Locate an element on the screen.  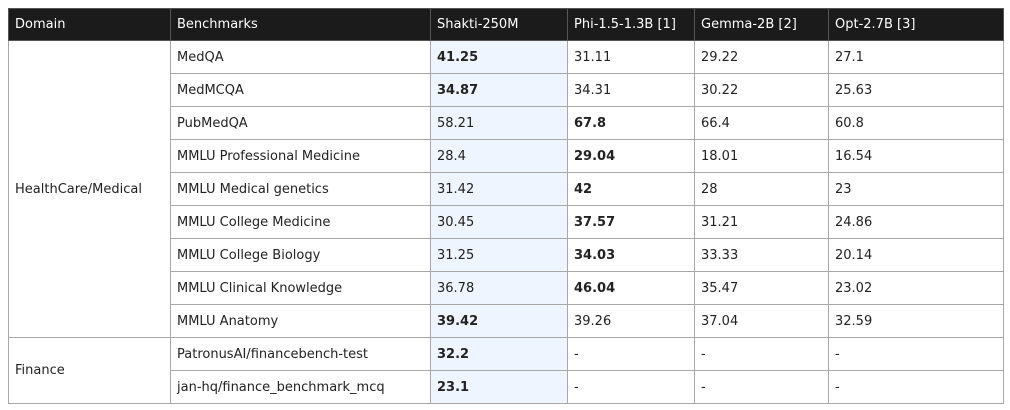
score-cell: 23.02 is located at coordinates (916, 288).